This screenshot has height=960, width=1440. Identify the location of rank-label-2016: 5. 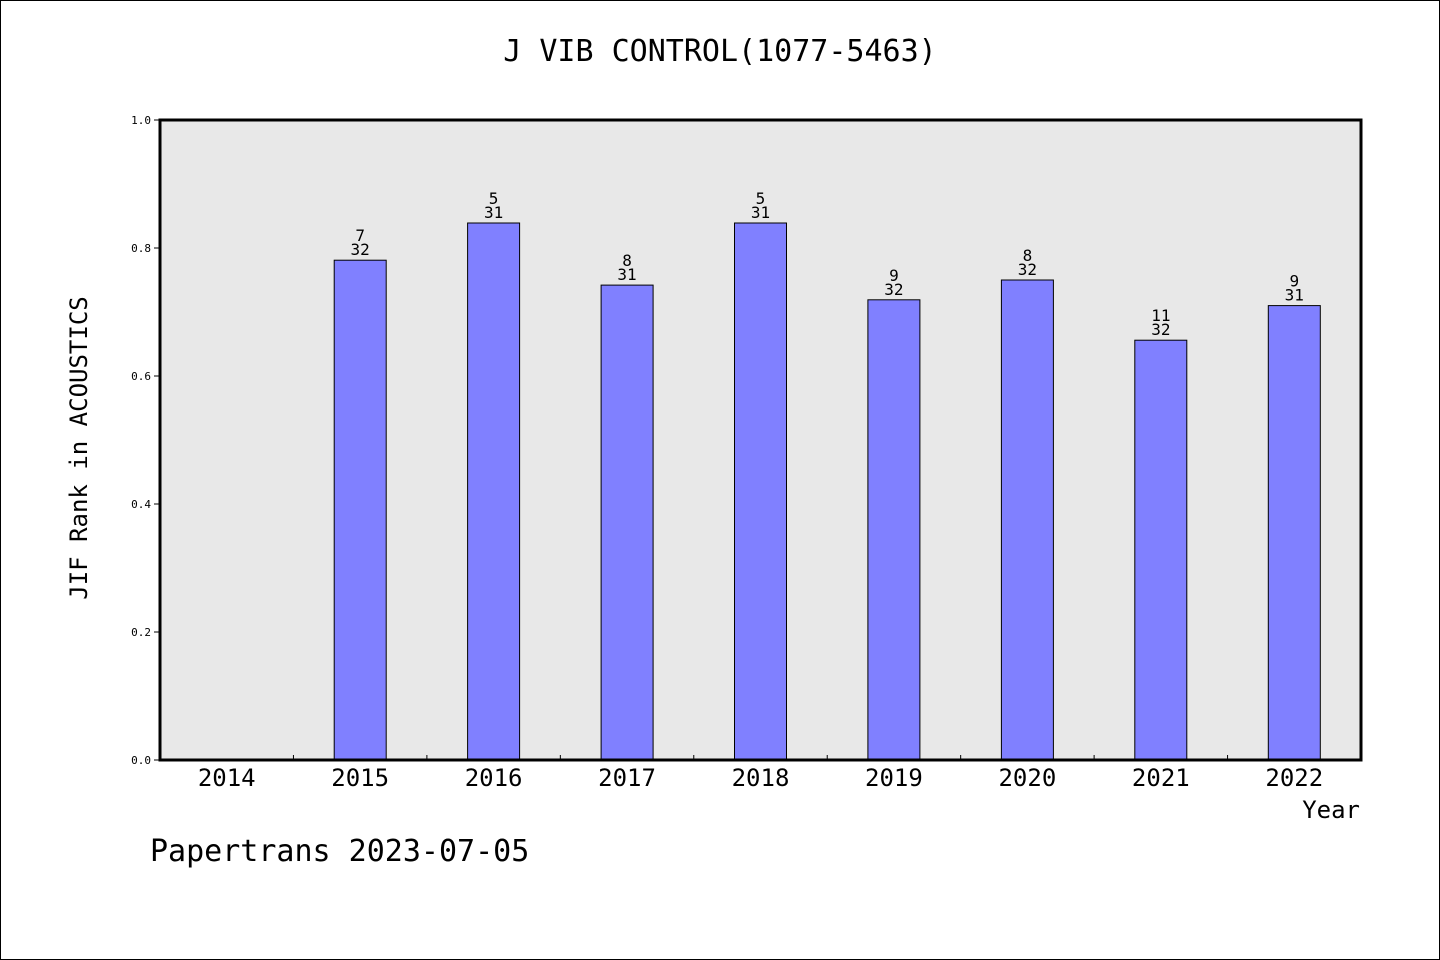
(494, 198).